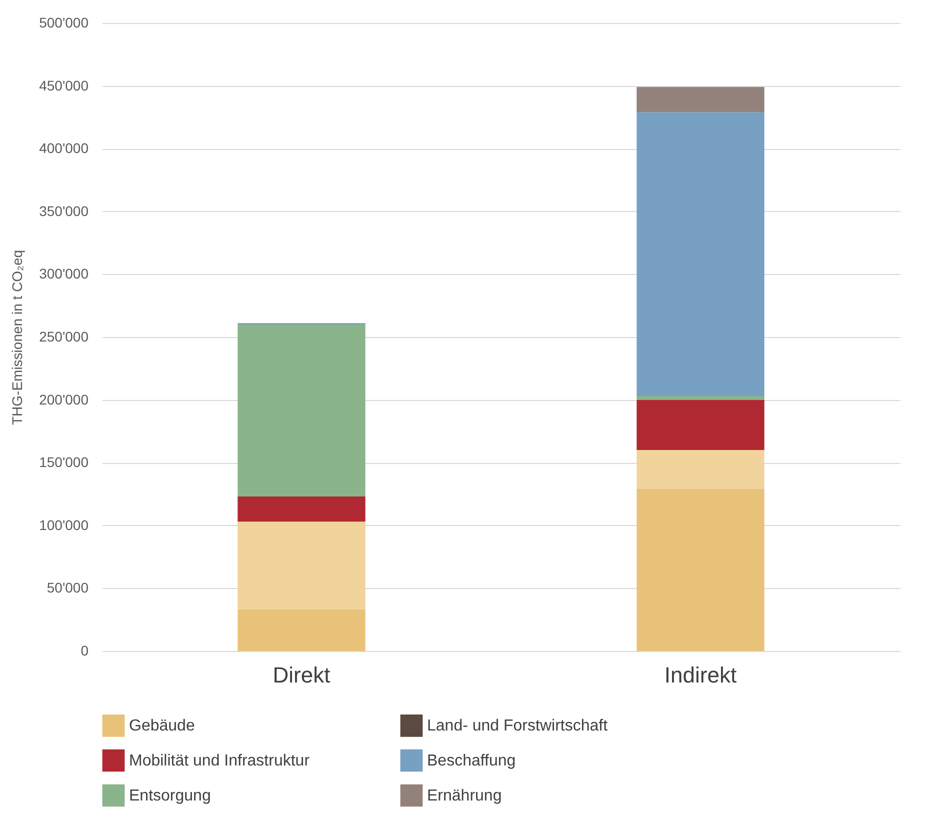 Image resolution: width=930 pixels, height=833 pixels. What do you see at coordinates (64, 462) in the screenshot?
I see `y-tick-label: 150'000` at bounding box center [64, 462].